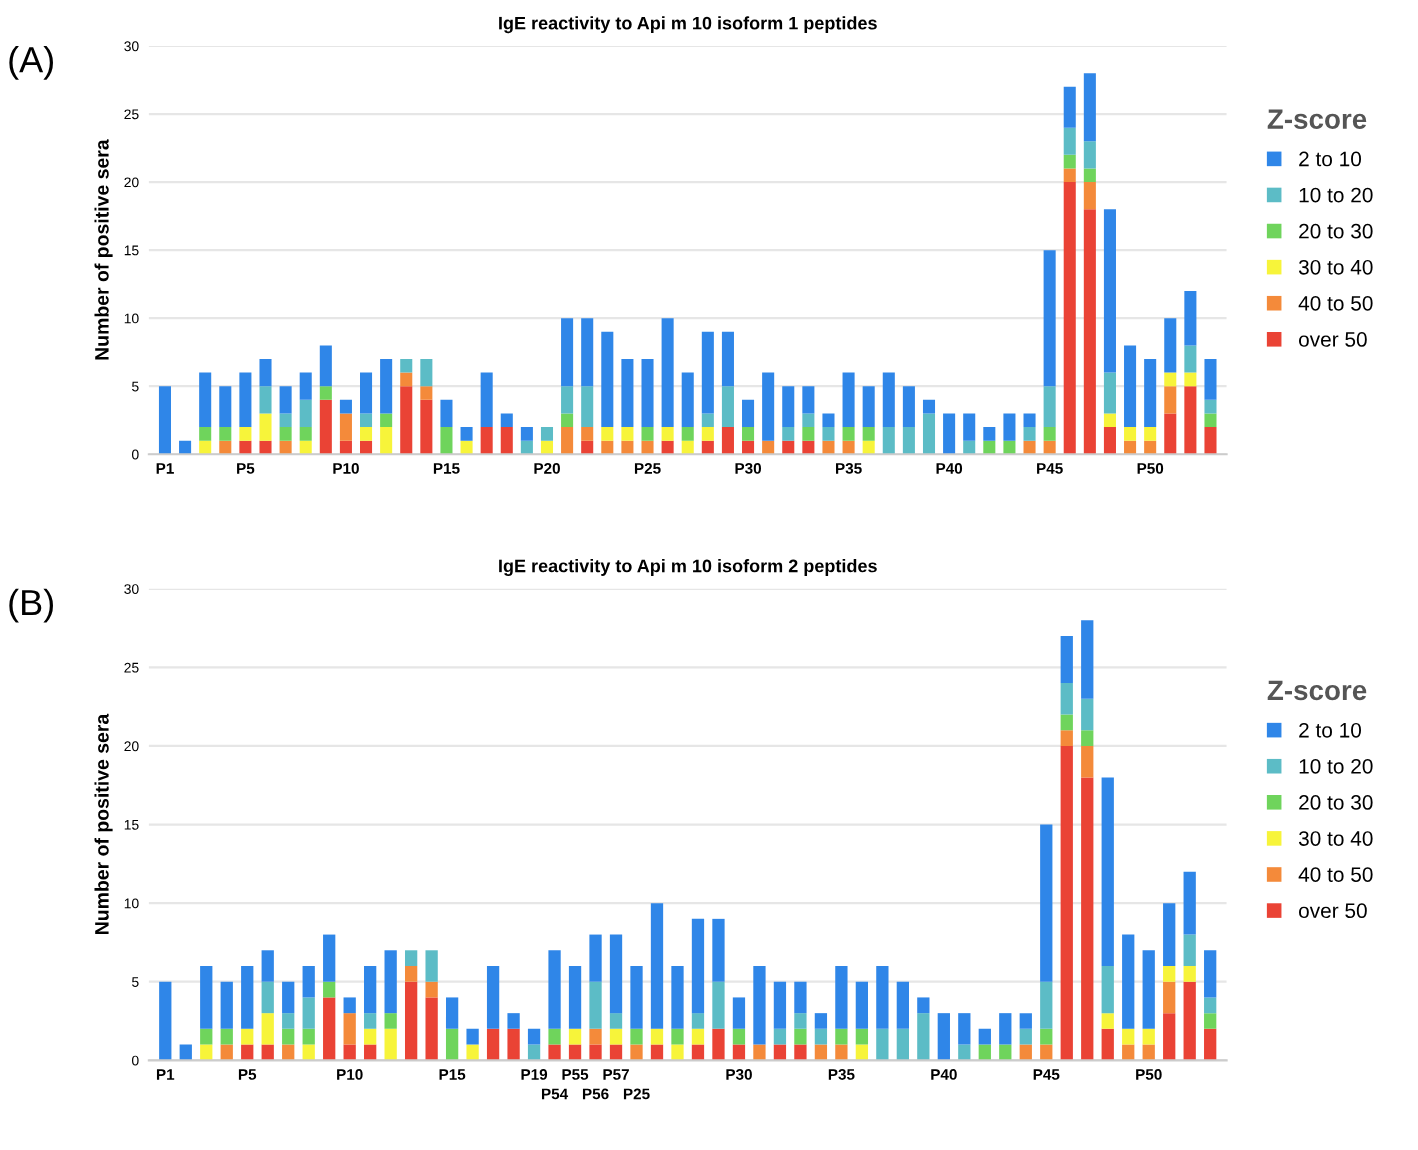  Describe the element at coordinates (31, 605) in the screenshot. I see `text: (B)` at that location.